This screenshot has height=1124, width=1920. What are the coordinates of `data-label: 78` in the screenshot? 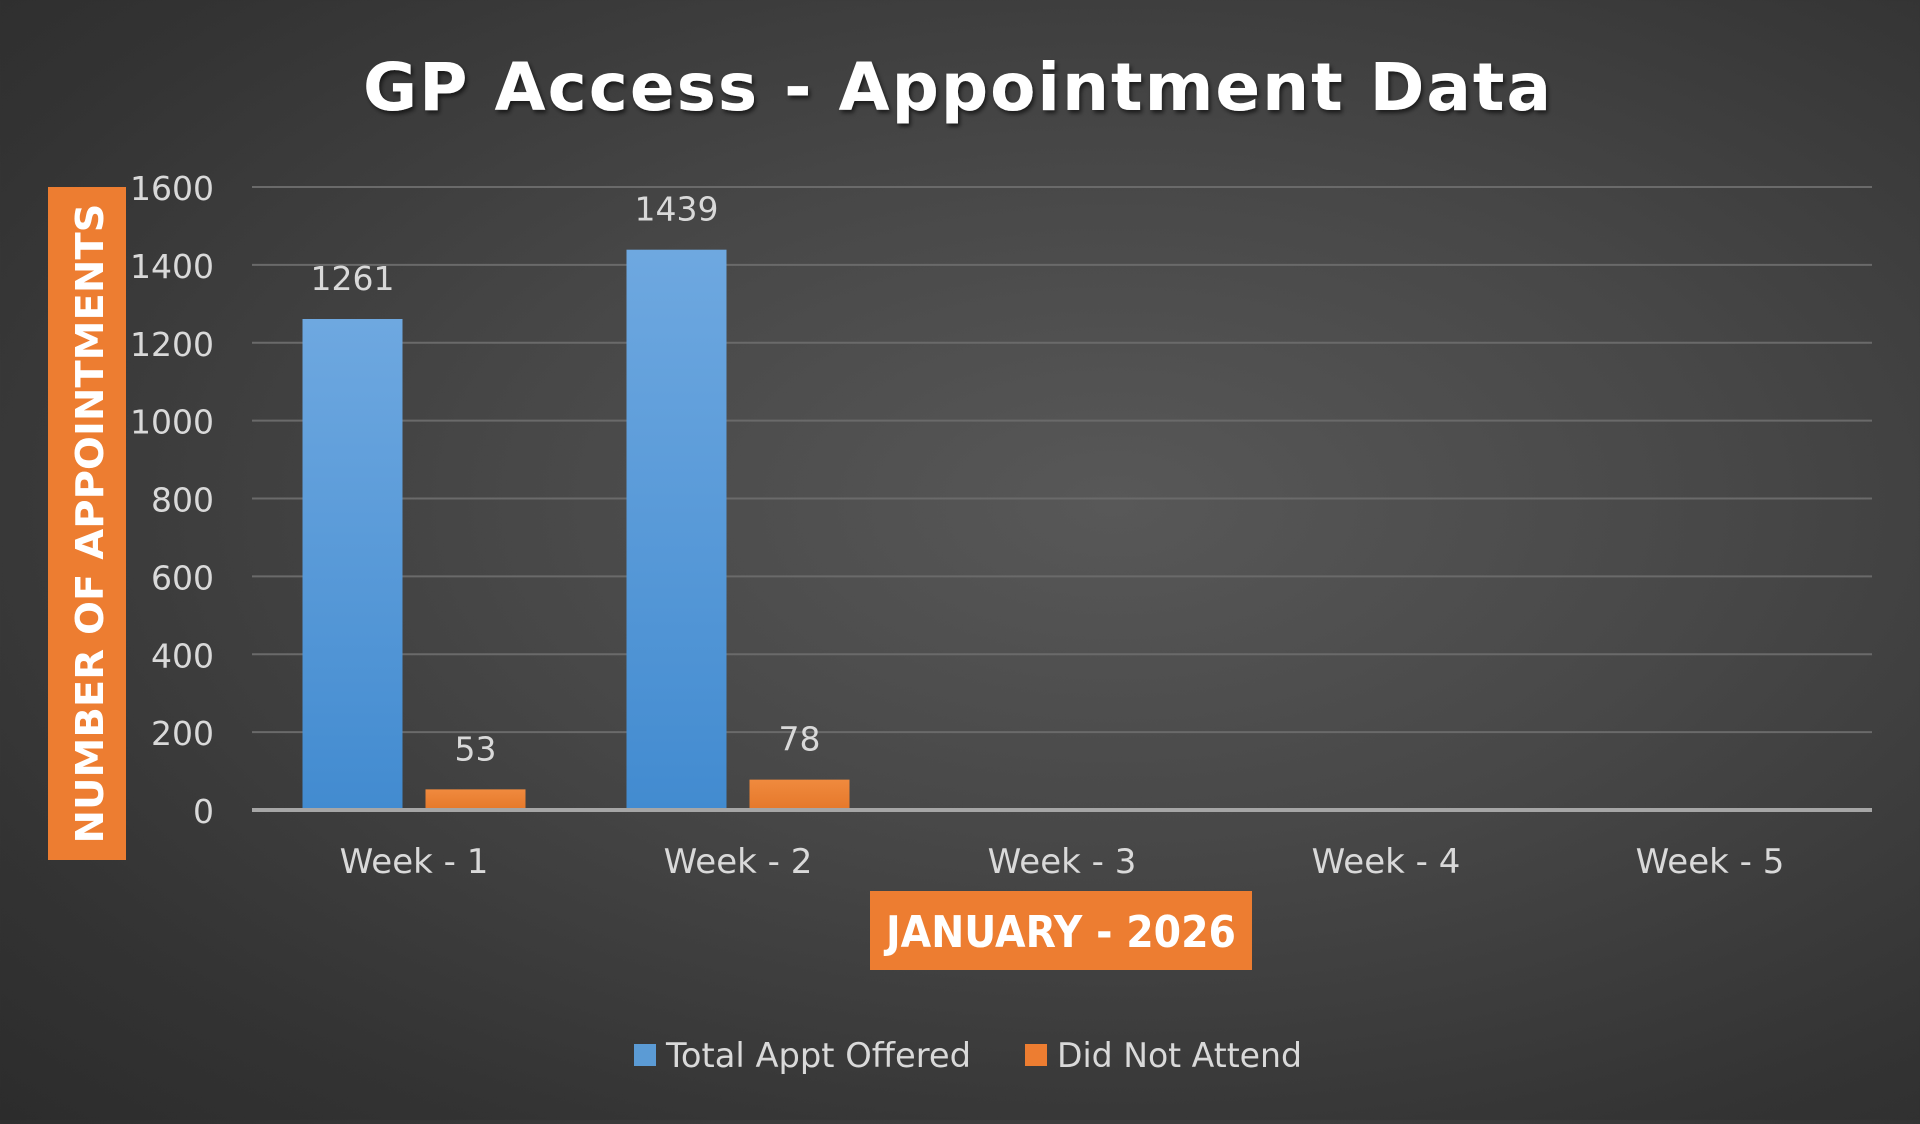 It's located at (800, 739).